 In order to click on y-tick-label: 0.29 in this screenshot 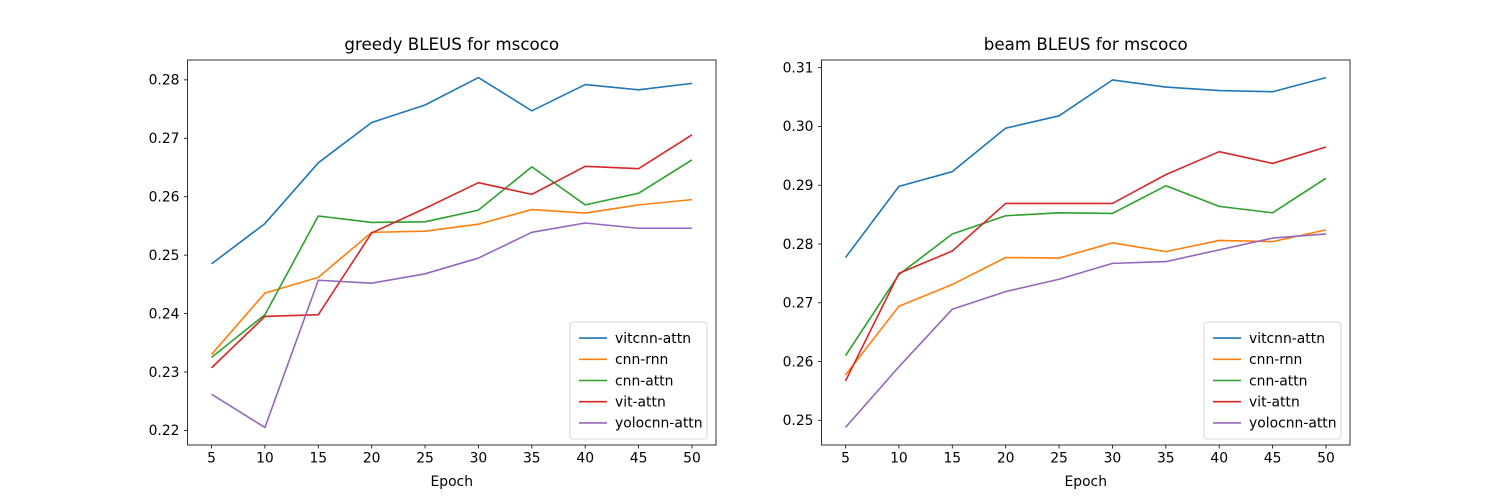, I will do `click(798, 186)`.